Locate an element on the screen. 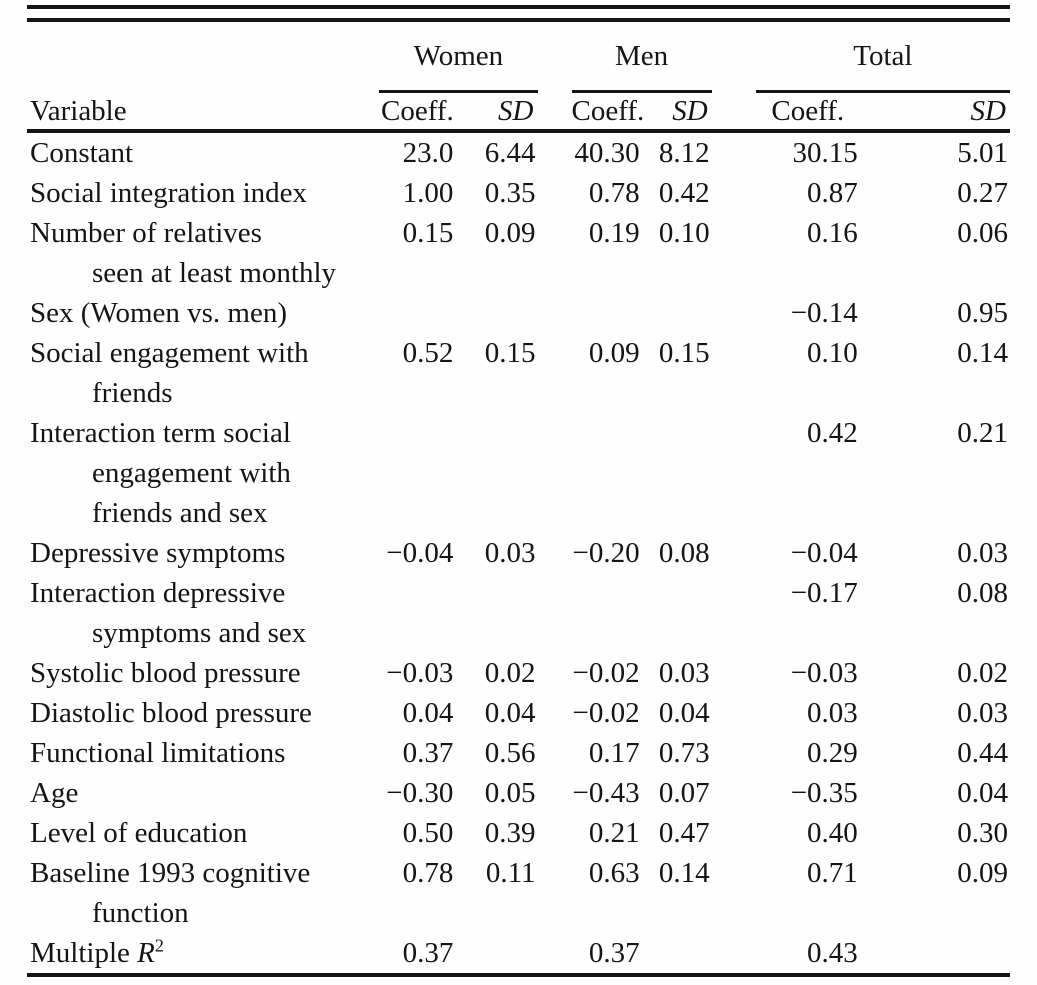 This screenshot has height=985, width=1037. total-sd-cell: 0.08 is located at coordinates (982, 593).